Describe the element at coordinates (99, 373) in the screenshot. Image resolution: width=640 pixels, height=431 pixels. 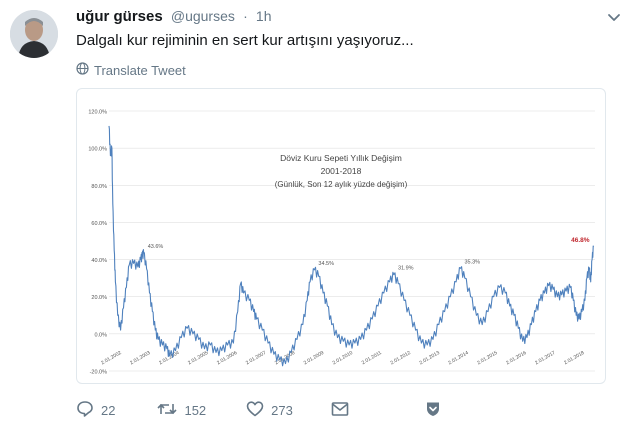
I see `y-tick-label: -20.0%` at that location.